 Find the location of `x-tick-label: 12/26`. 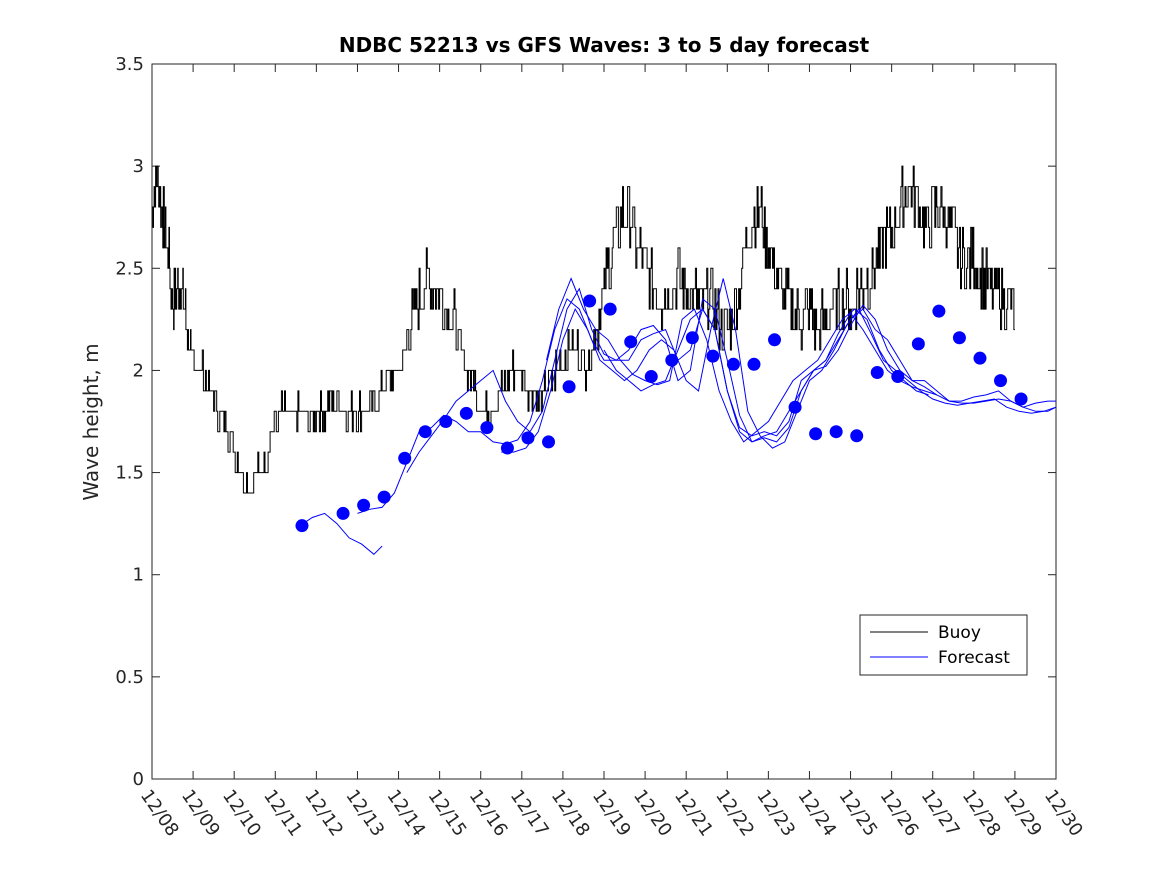

x-tick-label: 12/26 is located at coordinates (899, 813).